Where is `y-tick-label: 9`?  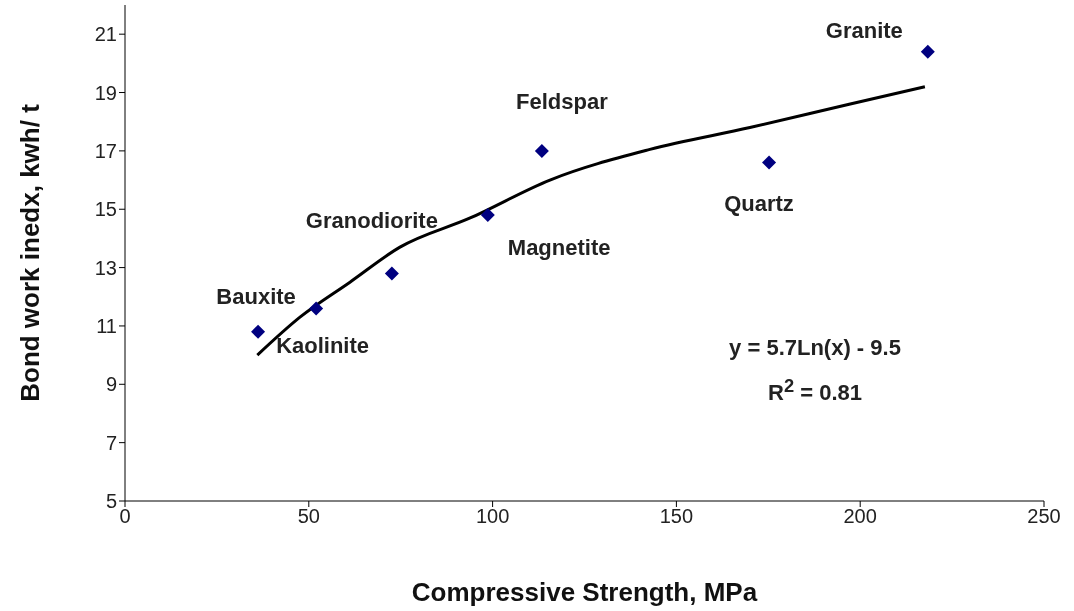 y-tick-label: 9 is located at coordinates (111, 384).